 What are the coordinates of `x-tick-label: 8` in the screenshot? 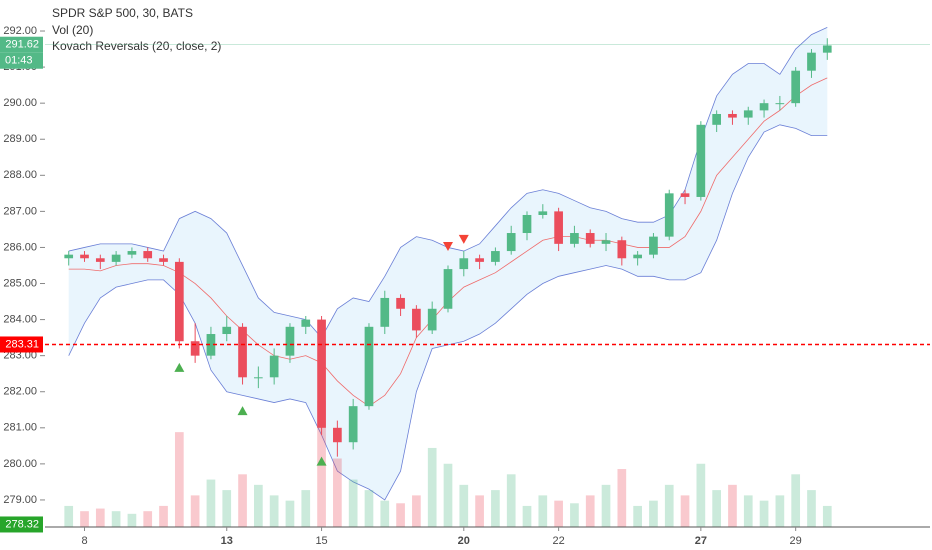 It's located at (84, 541).